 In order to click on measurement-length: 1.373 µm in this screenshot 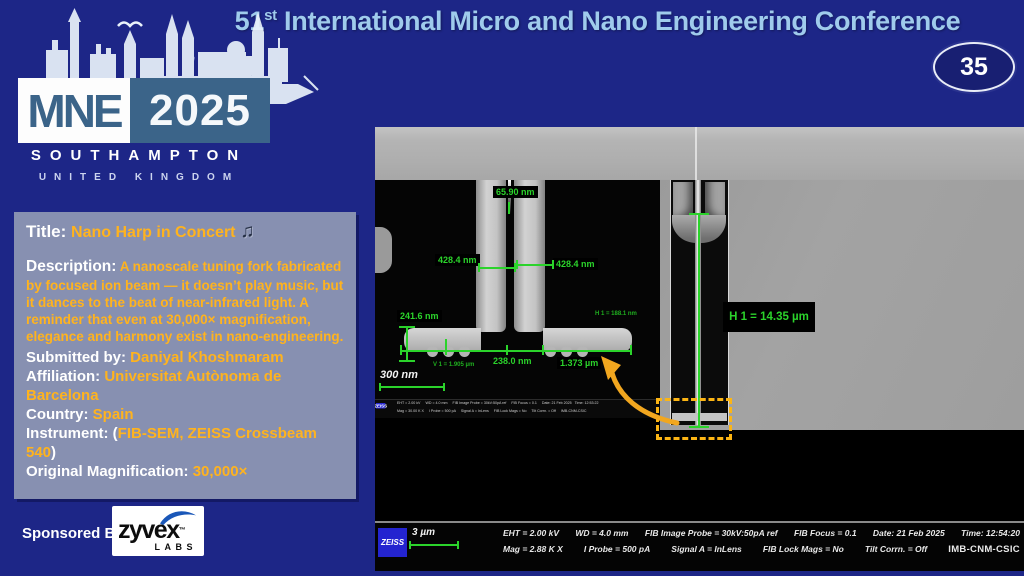, I will do `click(579, 363)`.